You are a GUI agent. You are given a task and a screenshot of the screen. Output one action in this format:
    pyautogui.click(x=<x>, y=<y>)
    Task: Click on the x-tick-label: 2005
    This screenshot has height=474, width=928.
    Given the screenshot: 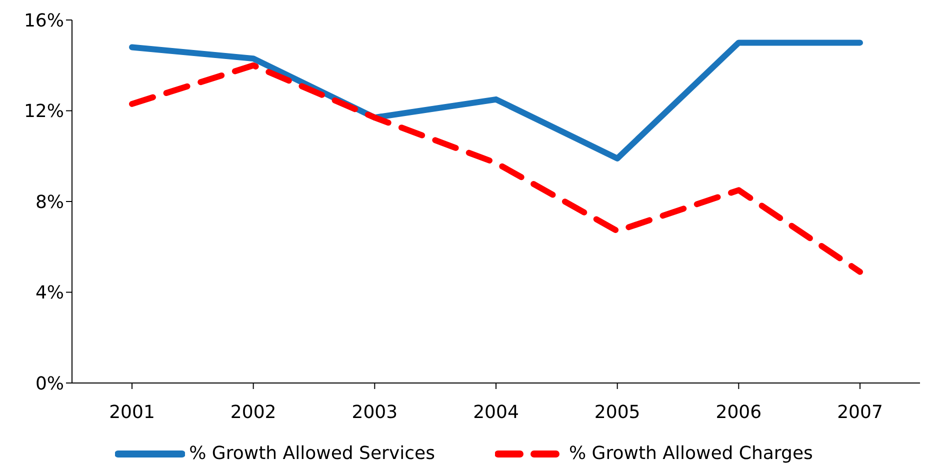 What is the action you would take?
    pyautogui.click(x=617, y=412)
    